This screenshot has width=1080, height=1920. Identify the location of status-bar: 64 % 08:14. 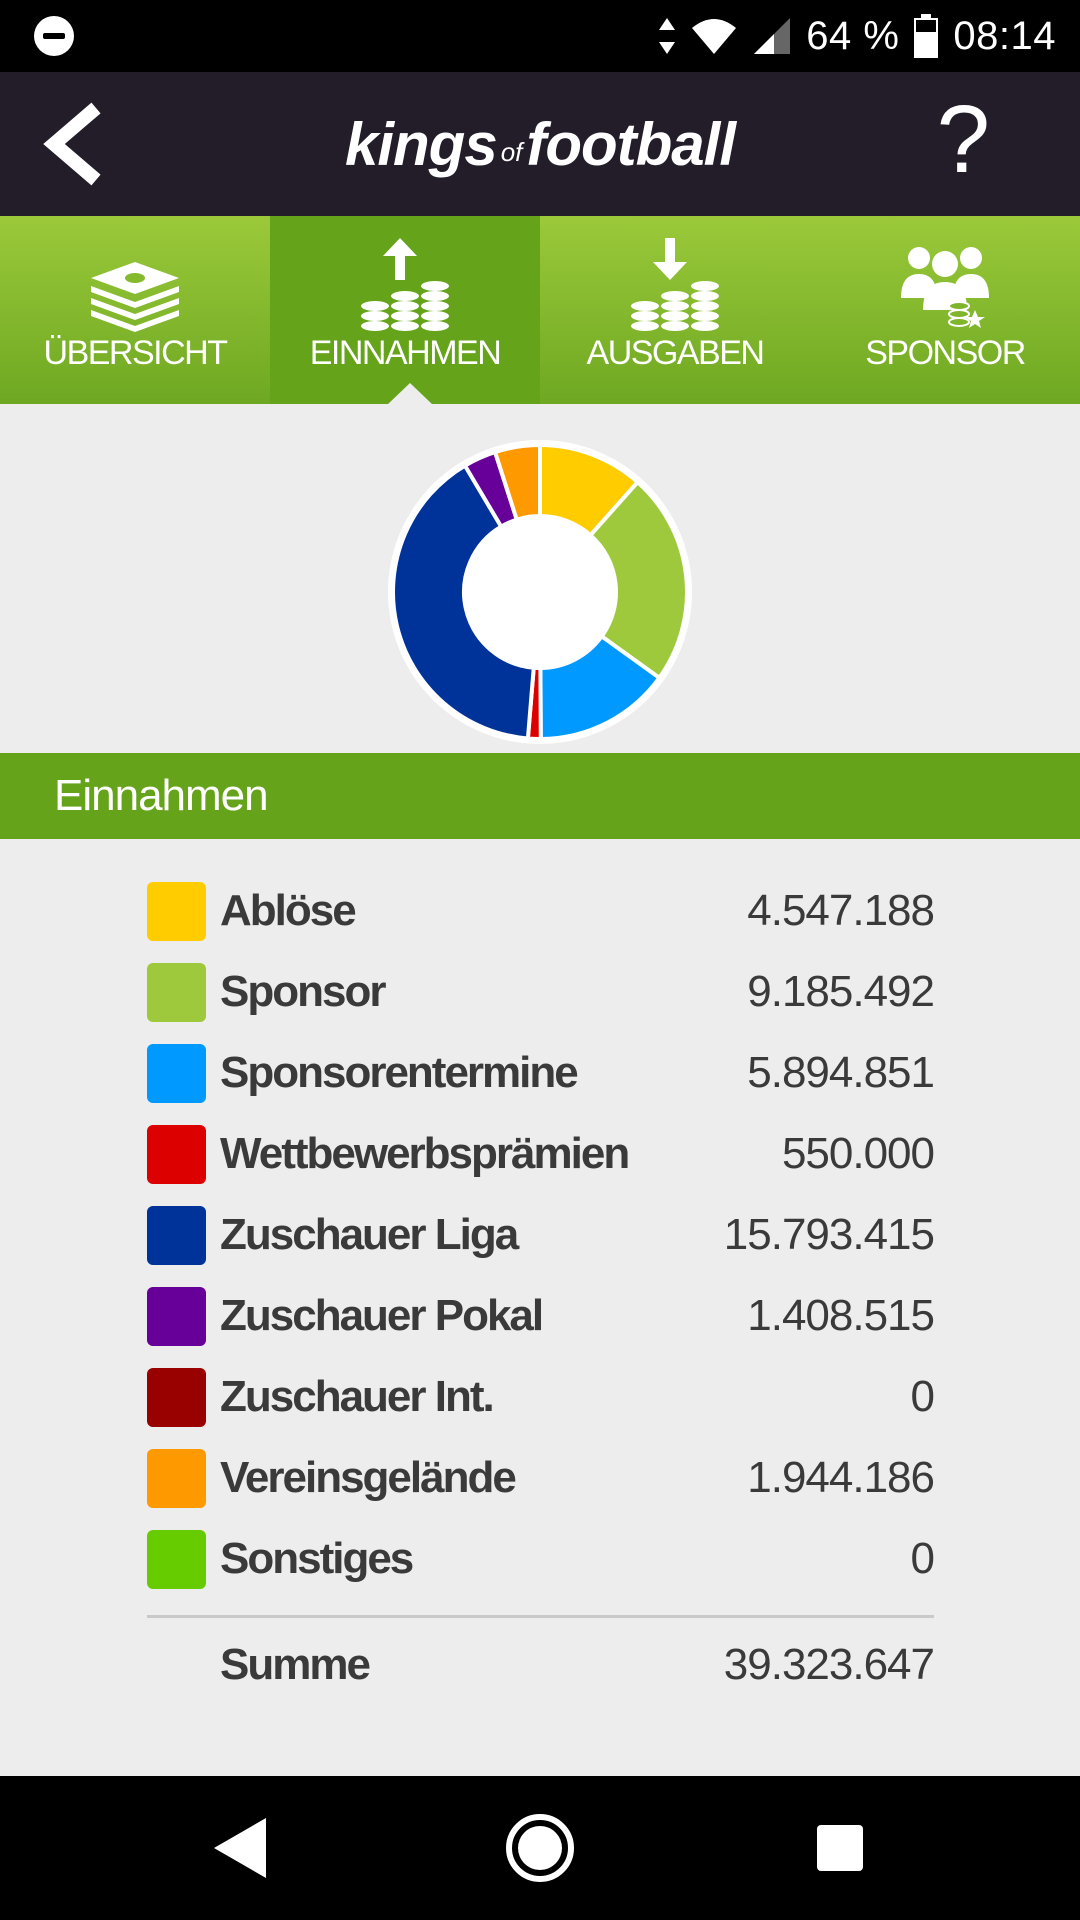
(540, 36).